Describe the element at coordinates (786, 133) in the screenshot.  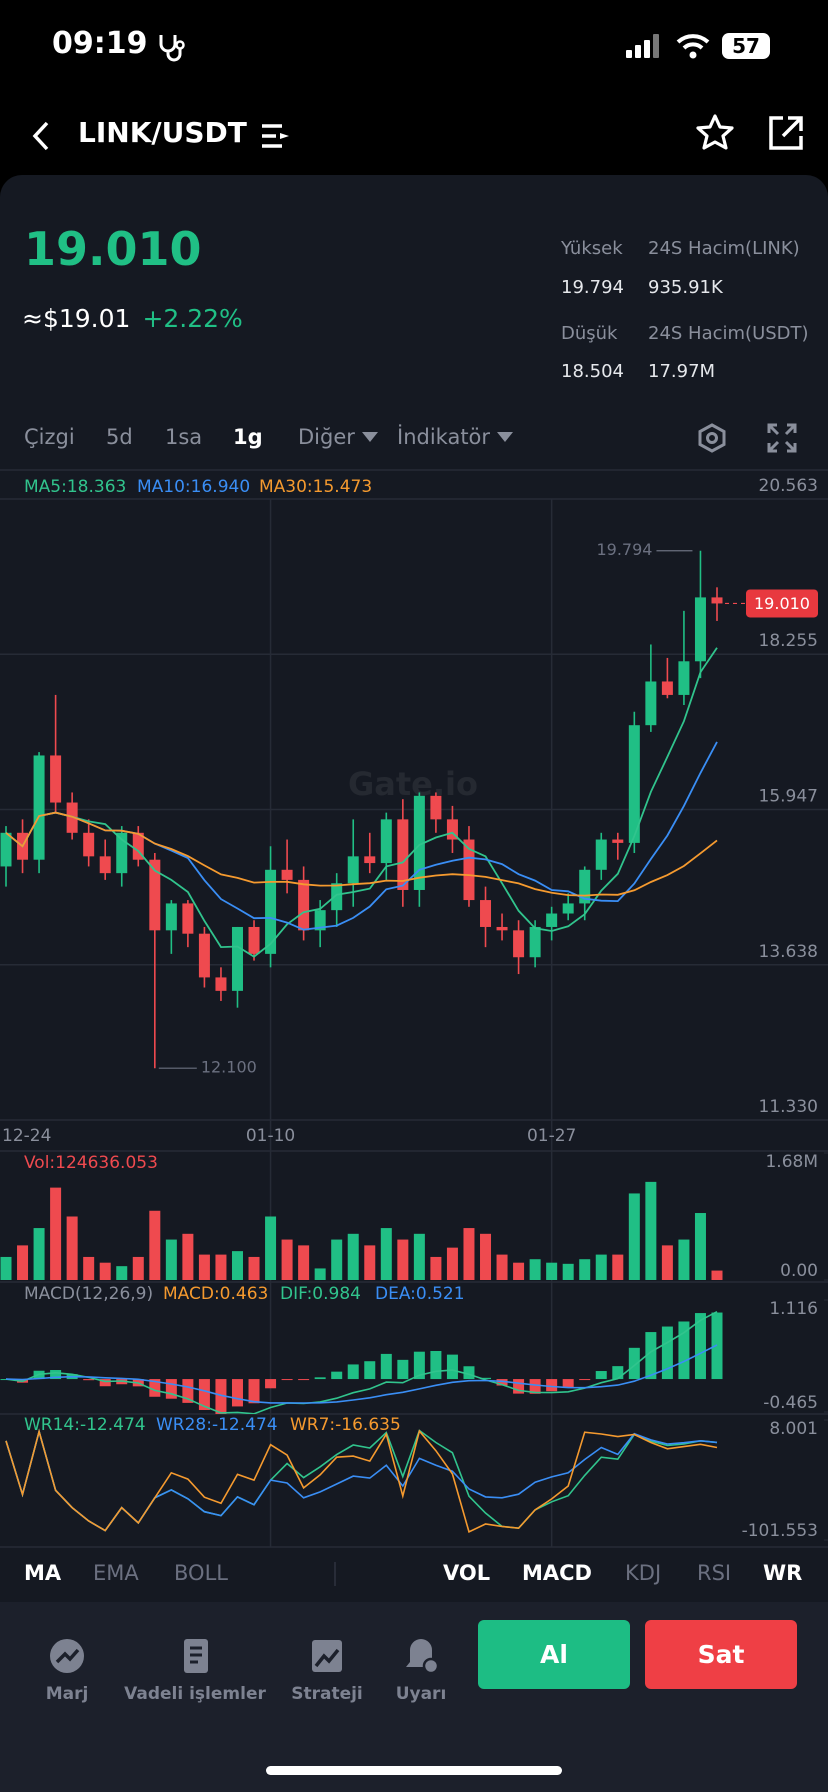
I see `share-button` at that location.